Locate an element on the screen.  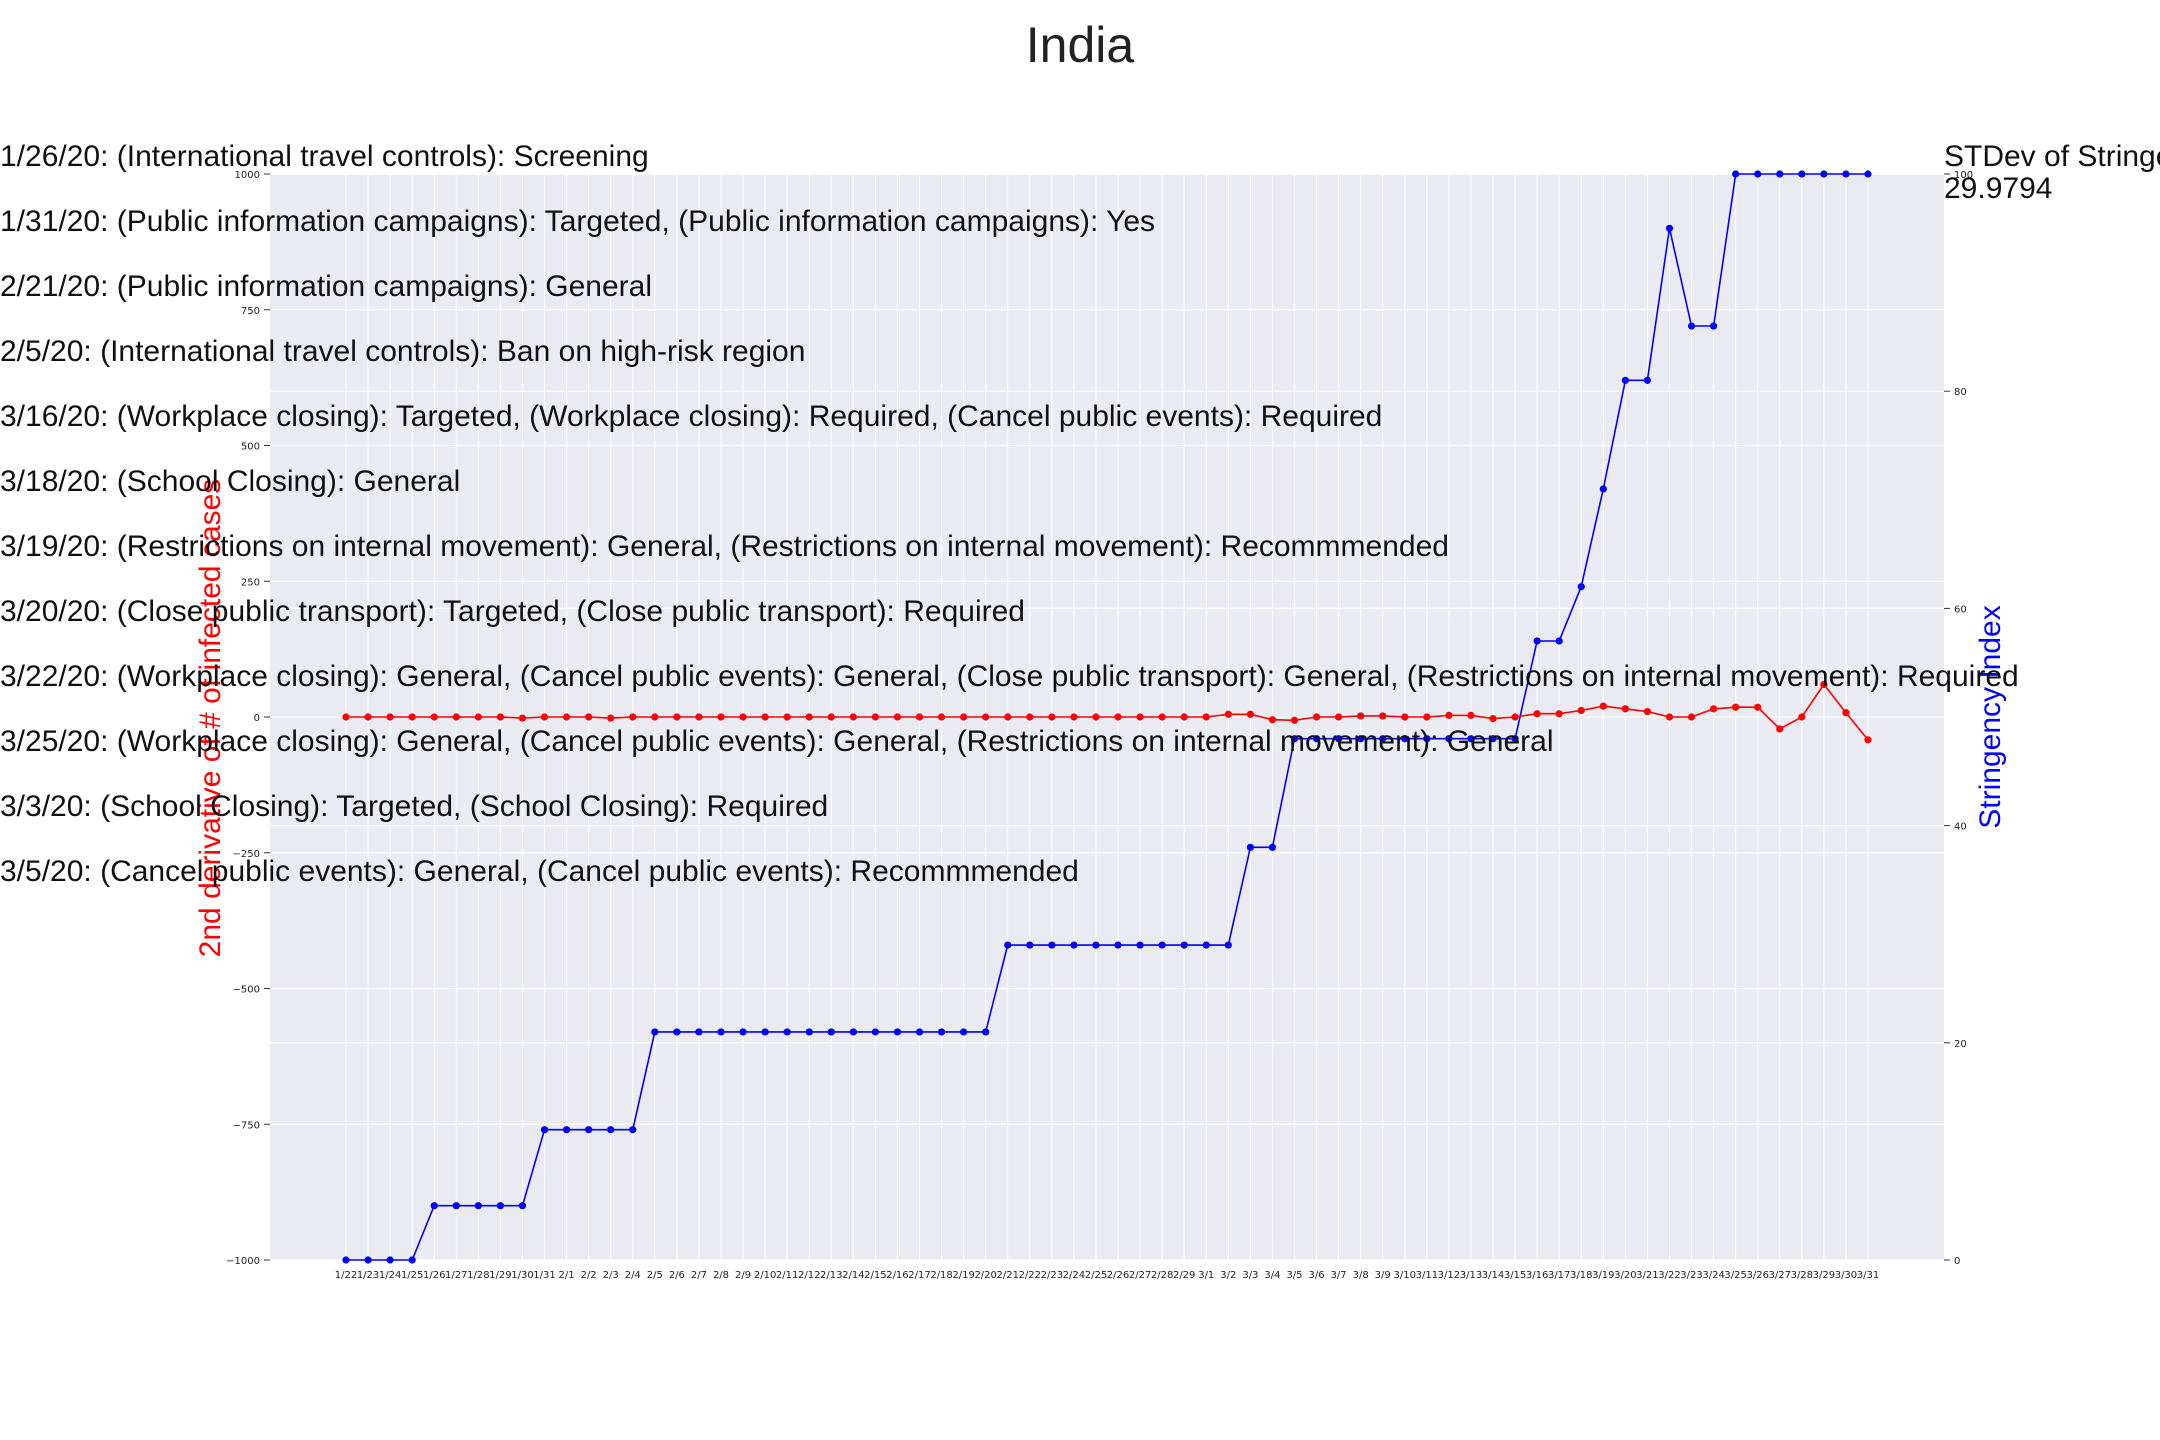
x-tick-label: 3/24 is located at coordinates (1713, 1275).